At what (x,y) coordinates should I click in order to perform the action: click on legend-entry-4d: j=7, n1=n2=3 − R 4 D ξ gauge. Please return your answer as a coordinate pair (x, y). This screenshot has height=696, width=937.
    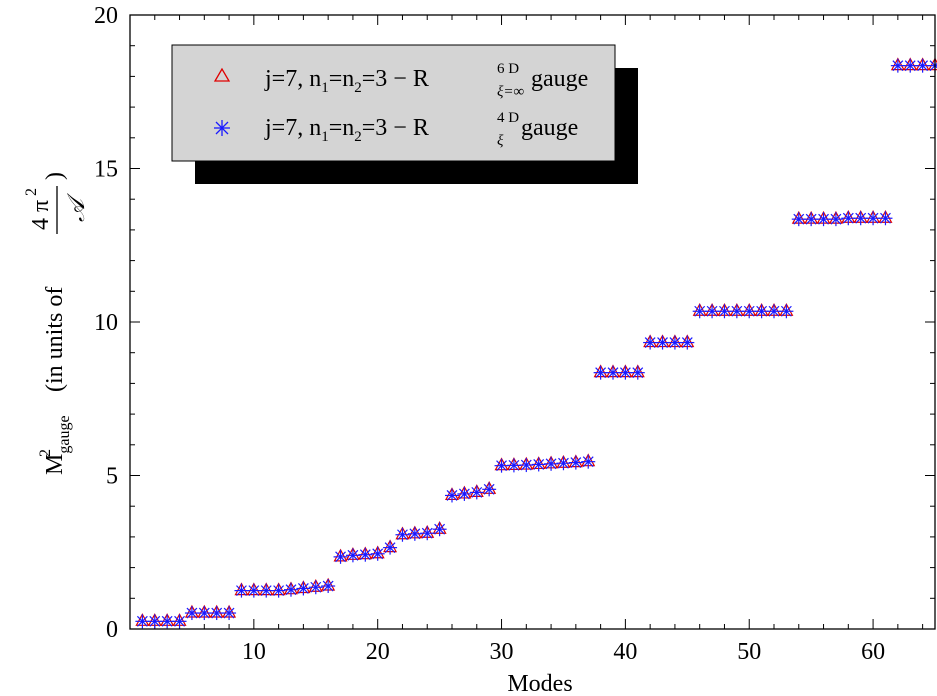
    Looking at the image, I should click on (396, 129).